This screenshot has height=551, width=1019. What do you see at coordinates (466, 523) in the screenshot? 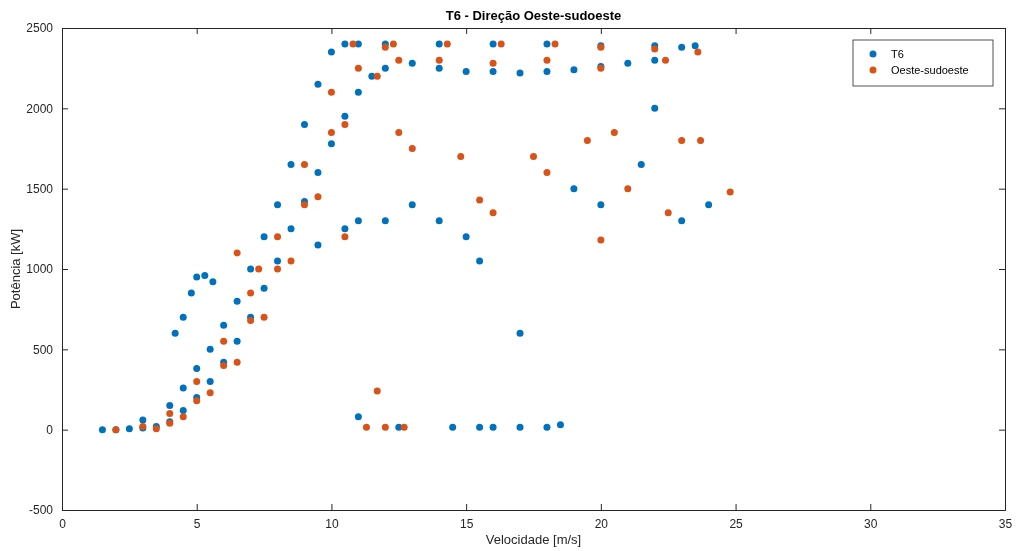
I see `x-tick-label: 15` at bounding box center [466, 523].